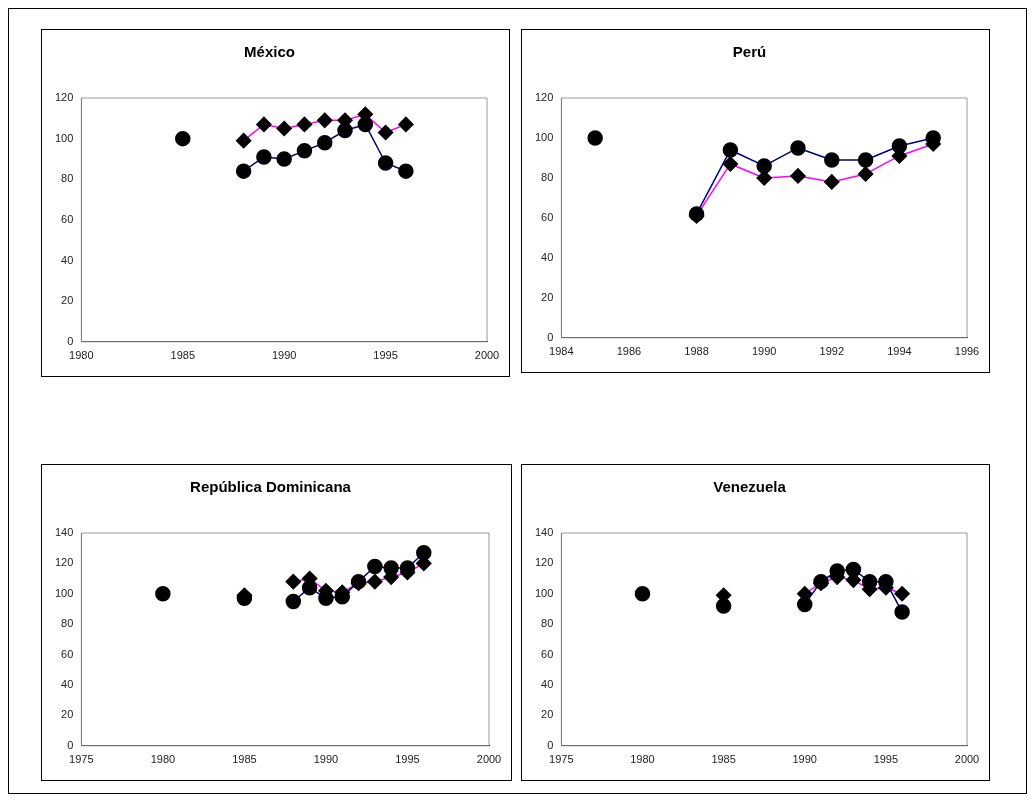 The image size is (1035, 802). I want to click on x-tick-label: 1984, so click(561, 351).